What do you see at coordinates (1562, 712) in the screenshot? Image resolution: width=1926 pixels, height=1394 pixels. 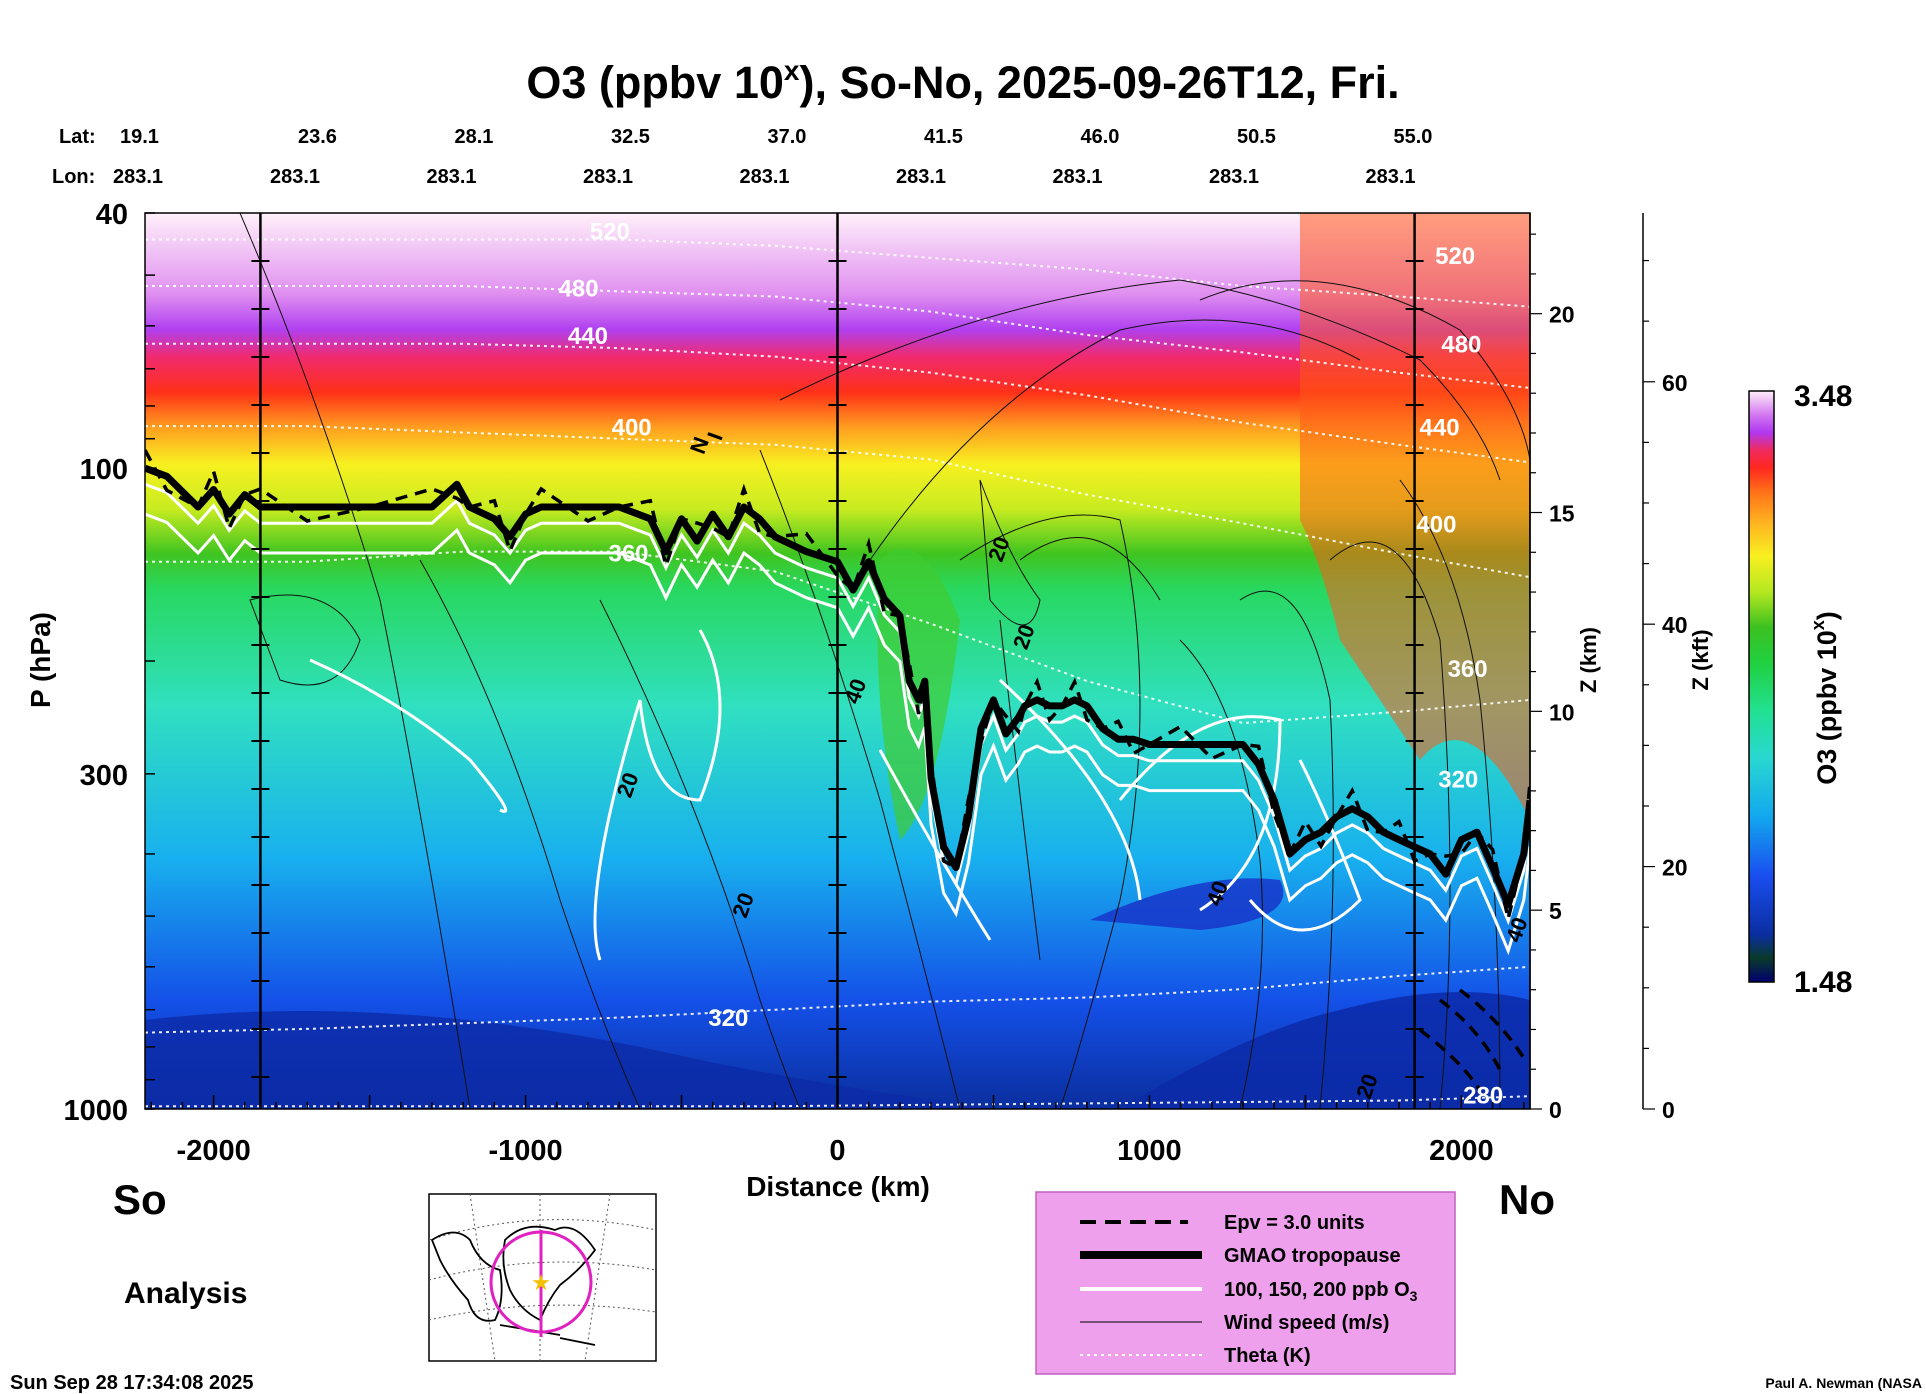 I see `z-km-tick-label: 10` at bounding box center [1562, 712].